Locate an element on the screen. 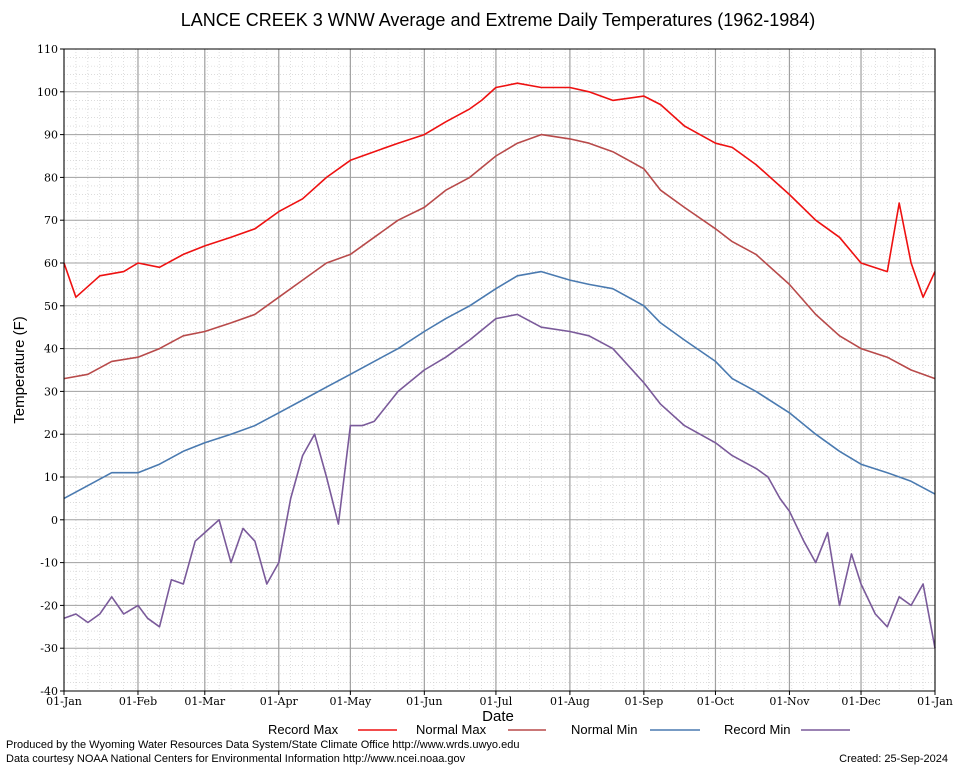  x-axis-label: Date is located at coordinates (498, 716).